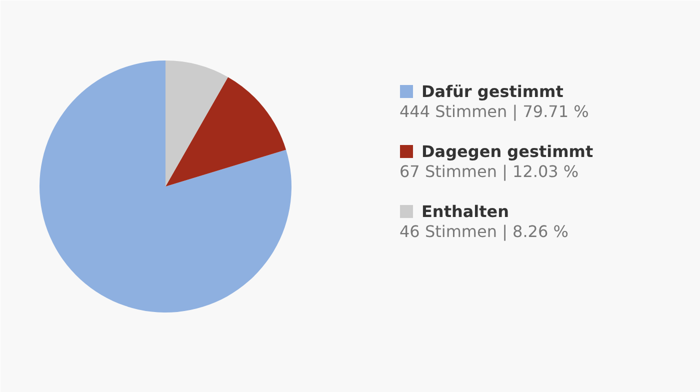  What do you see at coordinates (493, 91) in the screenshot?
I see `legend-label: Dafür gestimmt` at bounding box center [493, 91].